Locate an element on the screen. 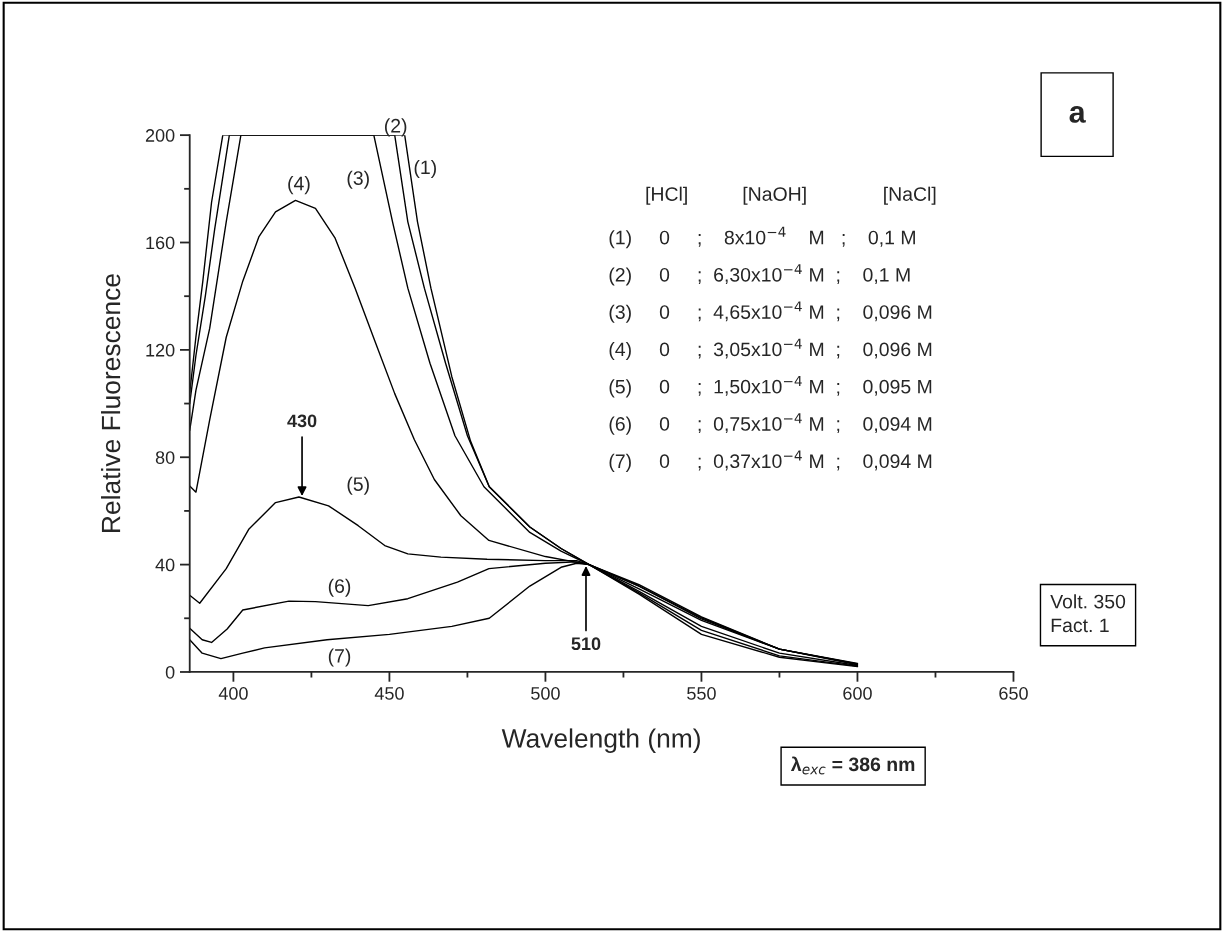 This screenshot has width=1224, height=932. text: a is located at coordinates (1077, 114).